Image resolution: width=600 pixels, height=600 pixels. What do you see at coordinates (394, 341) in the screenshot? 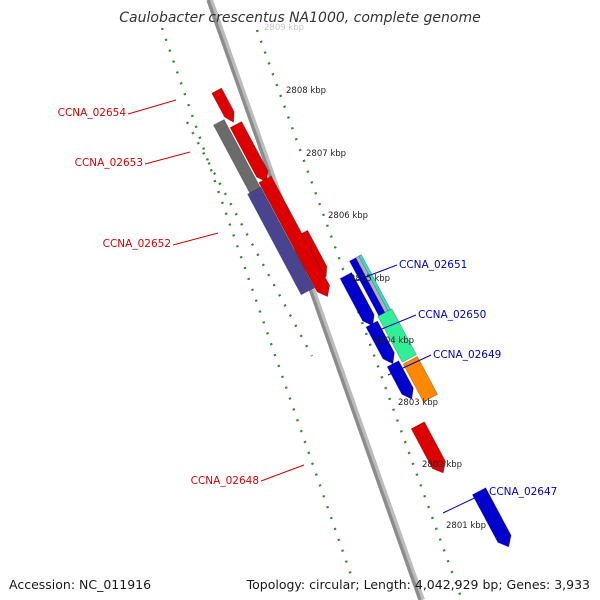
I see `scale-label-6: 2804 kbp` at bounding box center [394, 341].